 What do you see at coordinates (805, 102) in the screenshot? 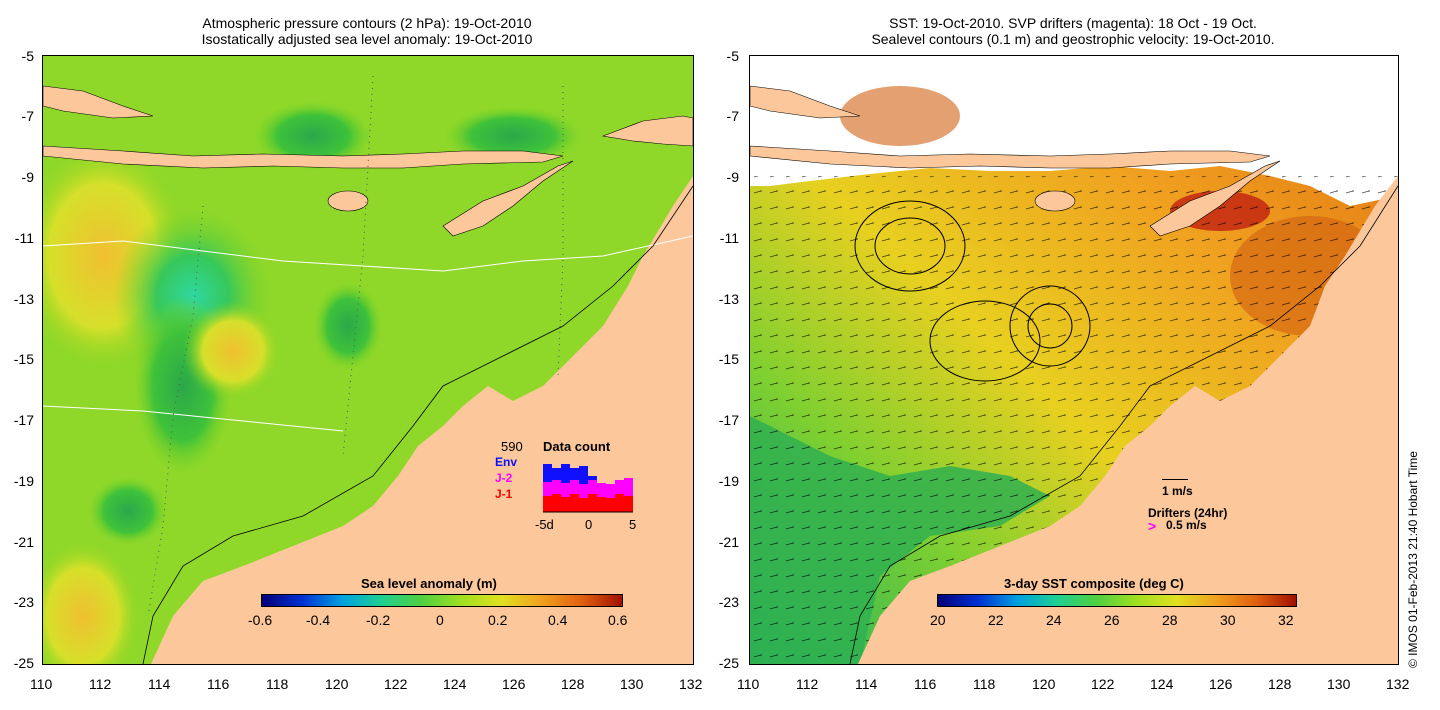
I see `java-island-sst` at bounding box center [805, 102].